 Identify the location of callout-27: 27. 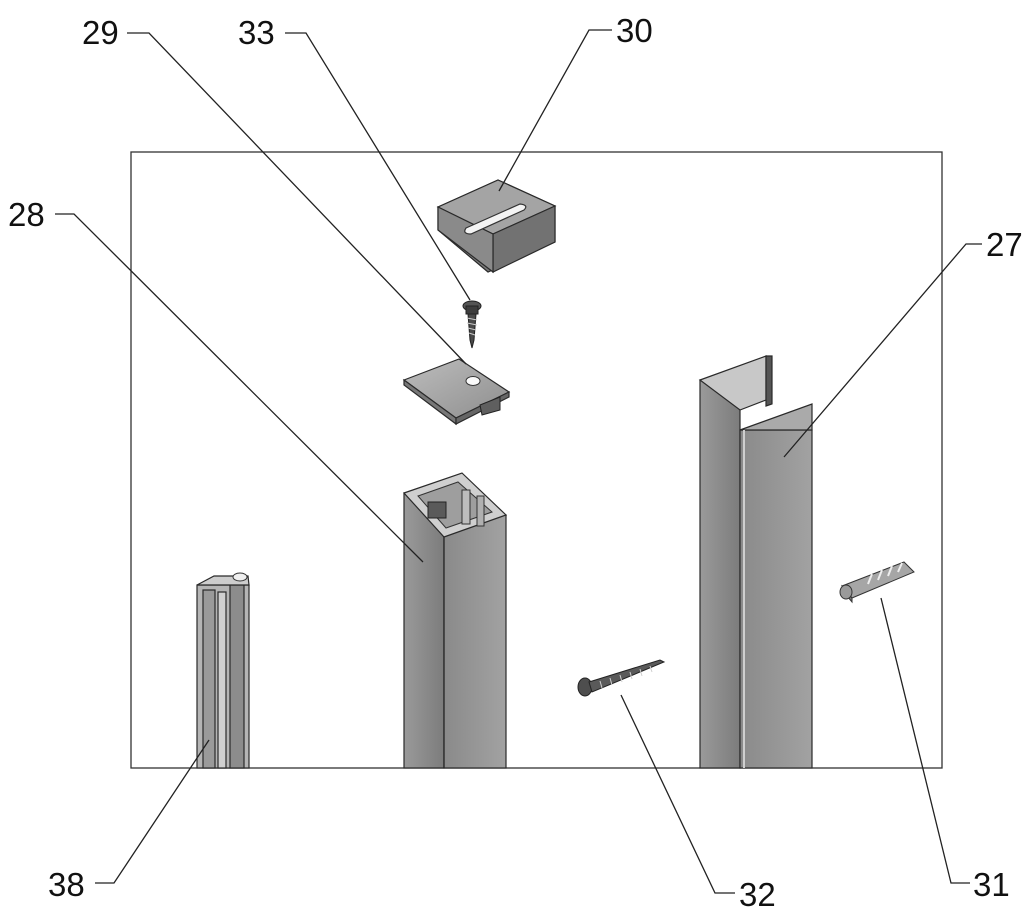
(1004, 244).